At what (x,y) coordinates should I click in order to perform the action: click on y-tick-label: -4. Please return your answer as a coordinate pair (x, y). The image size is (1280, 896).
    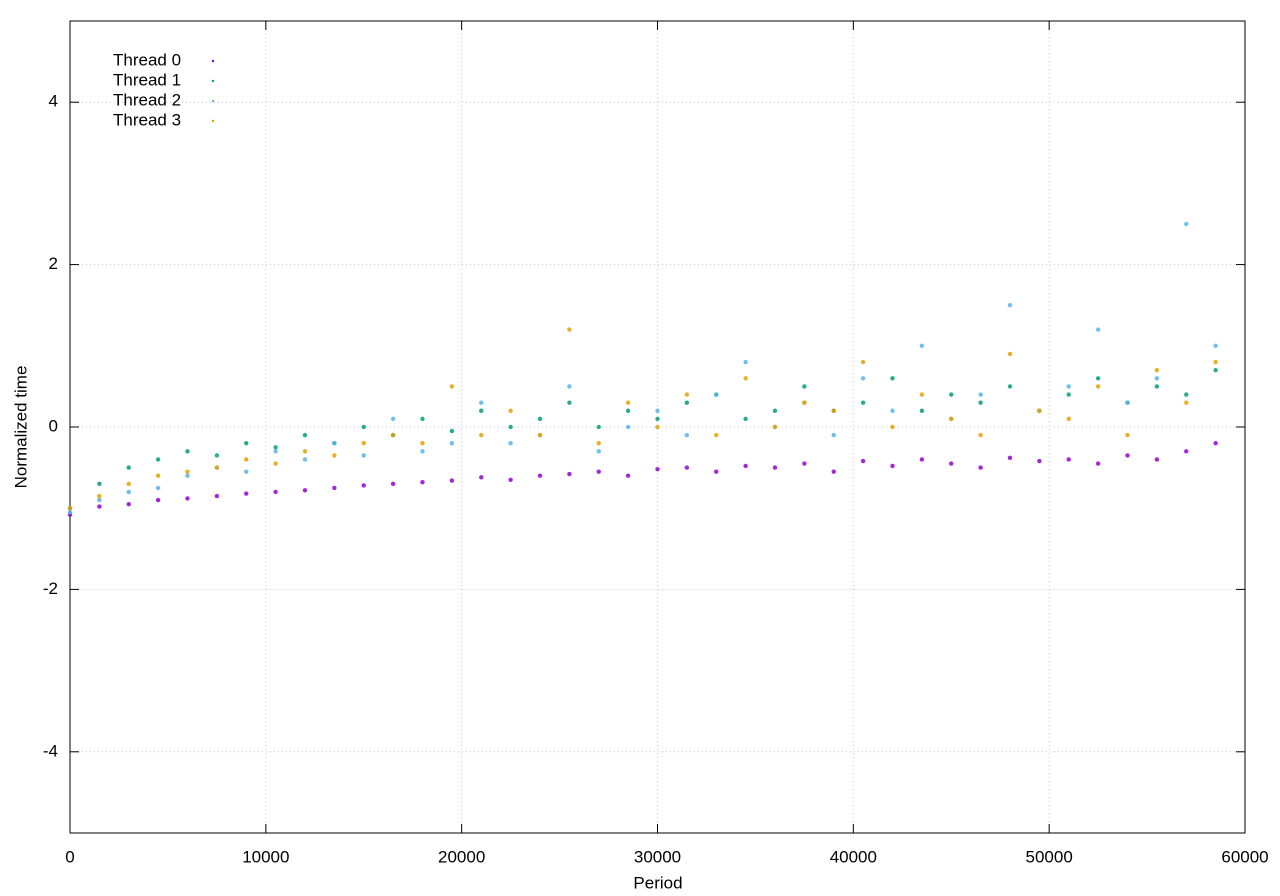
    Looking at the image, I should click on (50, 750).